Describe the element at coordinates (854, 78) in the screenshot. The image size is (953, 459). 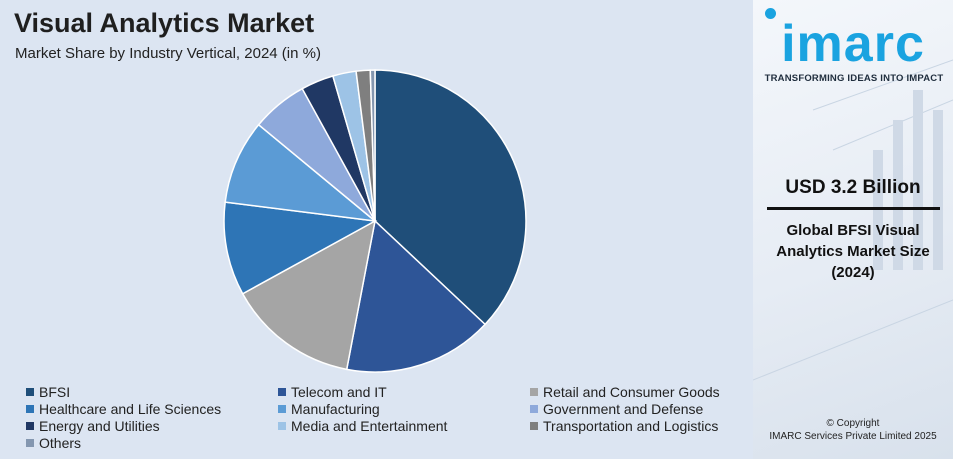
I see `logo-tagline: TRANSFORMING IDEAS INTO IMPACT` at that location.